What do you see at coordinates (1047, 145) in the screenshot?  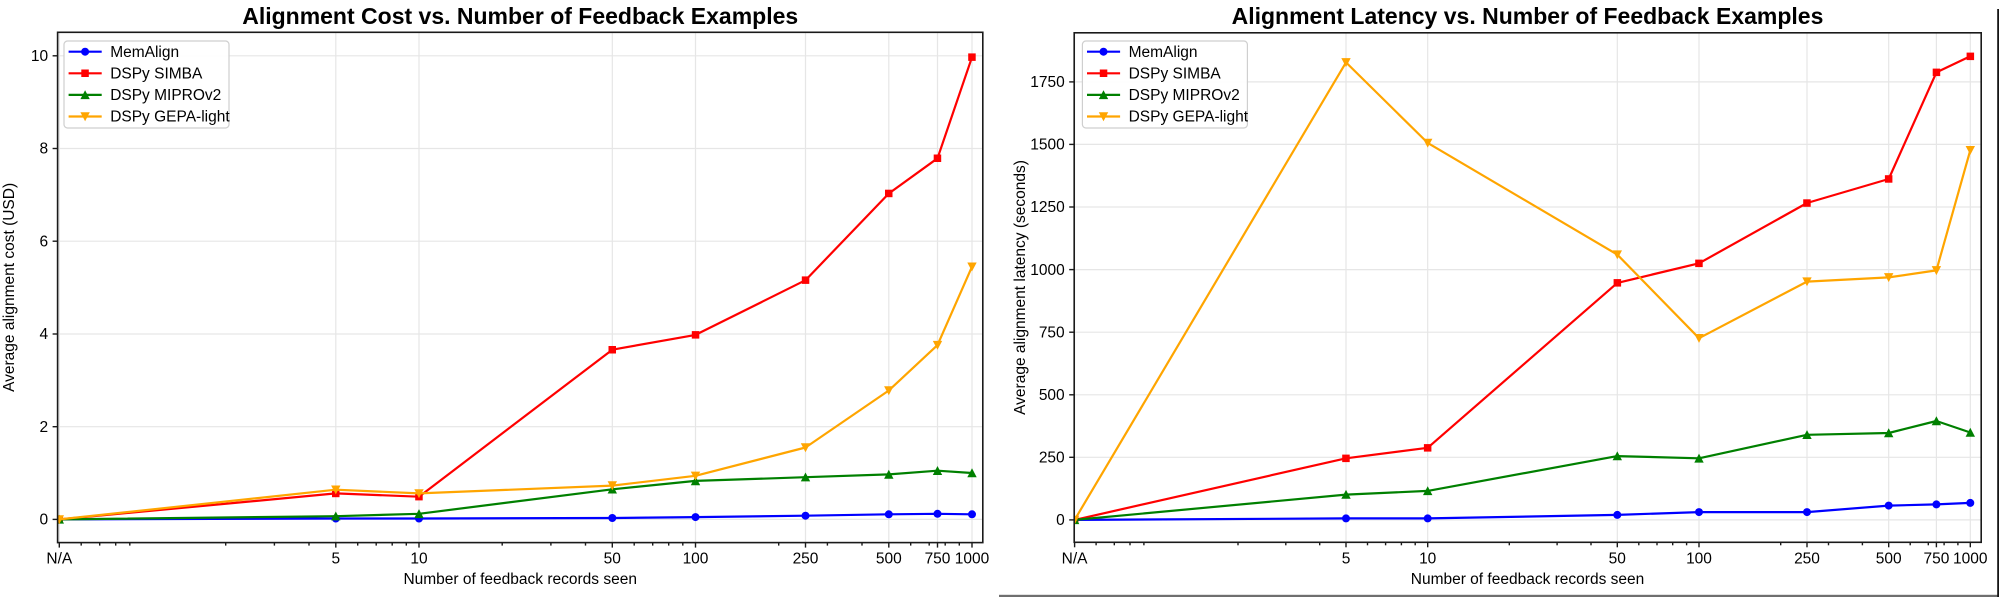 I see `svg-text: 1500` at bounding box center [1047, 145].